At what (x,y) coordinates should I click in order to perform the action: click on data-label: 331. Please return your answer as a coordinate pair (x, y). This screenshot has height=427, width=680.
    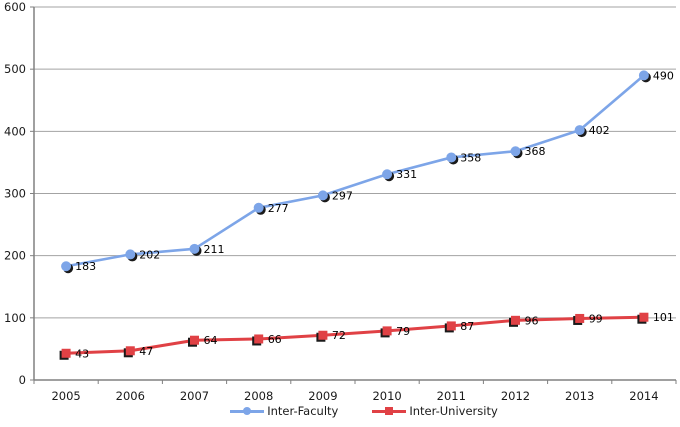
    Looking at the image, I should click on (406, 174).